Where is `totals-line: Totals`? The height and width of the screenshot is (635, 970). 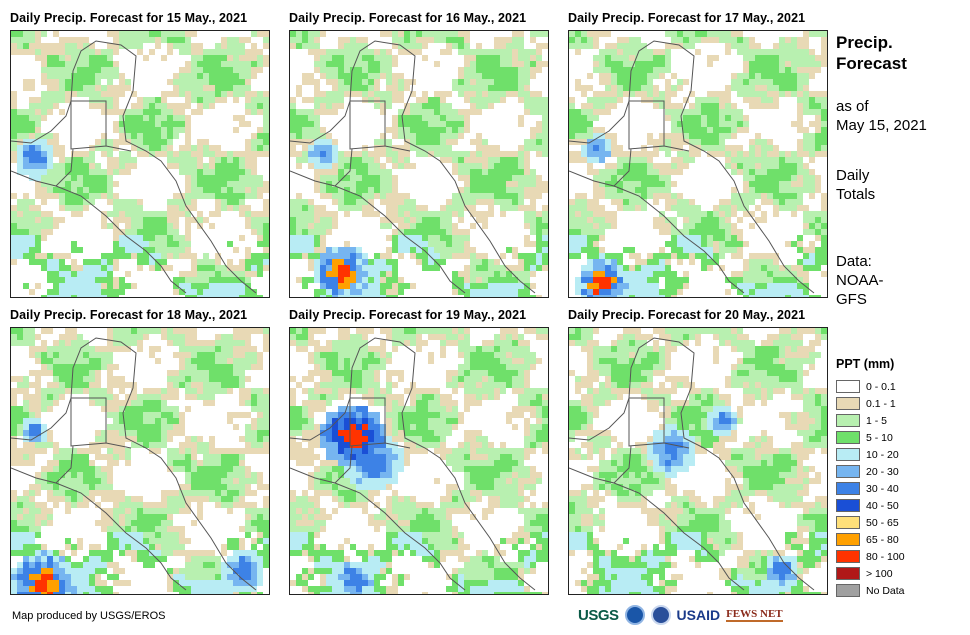 totals-line: Totals is located at coordinates (856, 194).